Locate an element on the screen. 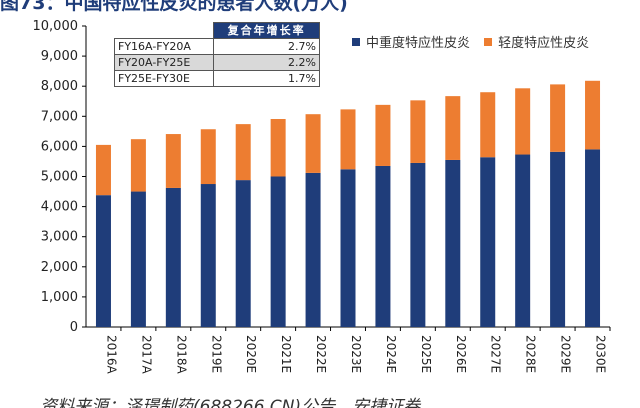 The image size is (640, 408). cagr-rate: 1.7% is located at coordinates (266, 78).